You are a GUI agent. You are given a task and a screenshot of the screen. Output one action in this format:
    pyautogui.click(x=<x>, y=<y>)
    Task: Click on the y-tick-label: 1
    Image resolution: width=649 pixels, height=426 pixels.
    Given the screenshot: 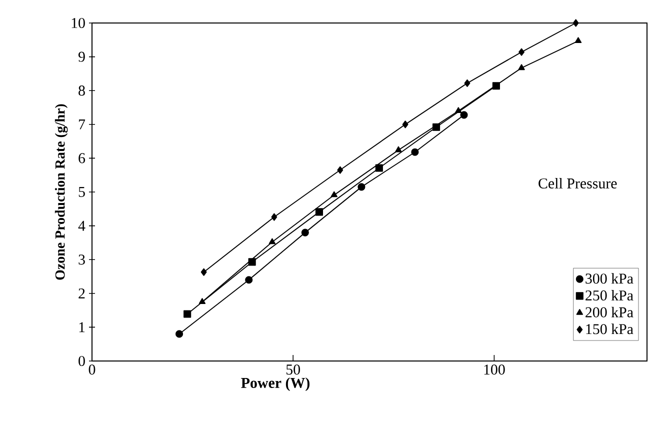 What is the action you would take?
    pyautogui.click(x=82, y=327)
    